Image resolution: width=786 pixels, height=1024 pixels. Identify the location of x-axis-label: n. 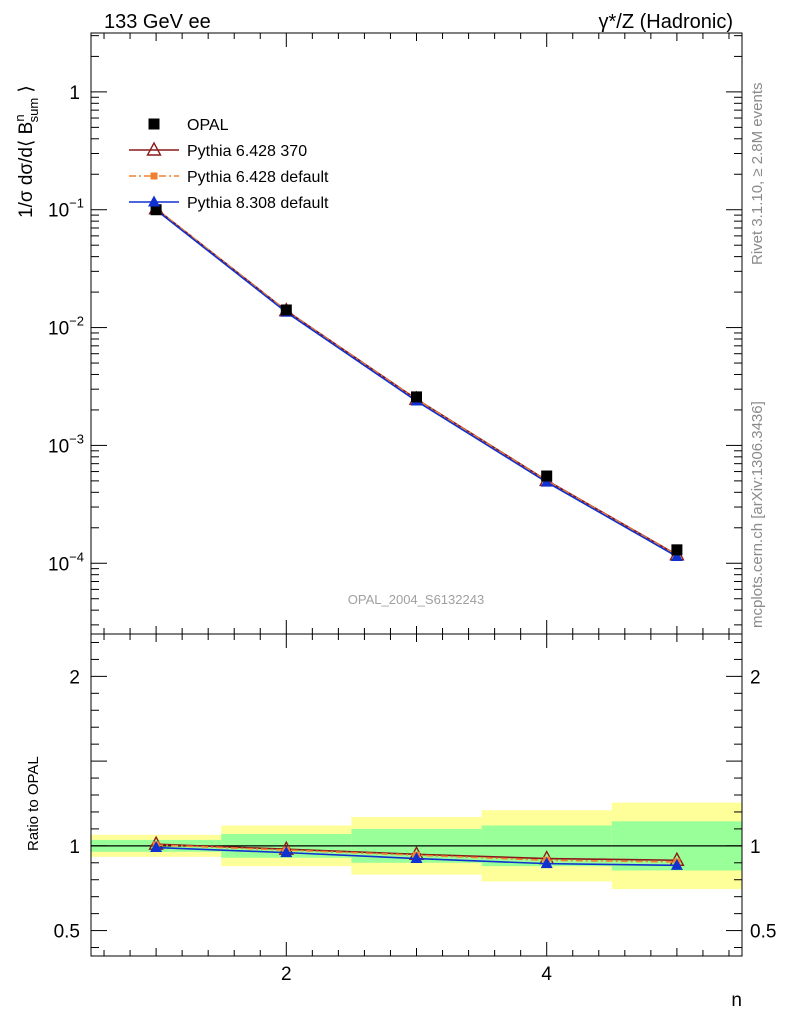
(736, 1000).